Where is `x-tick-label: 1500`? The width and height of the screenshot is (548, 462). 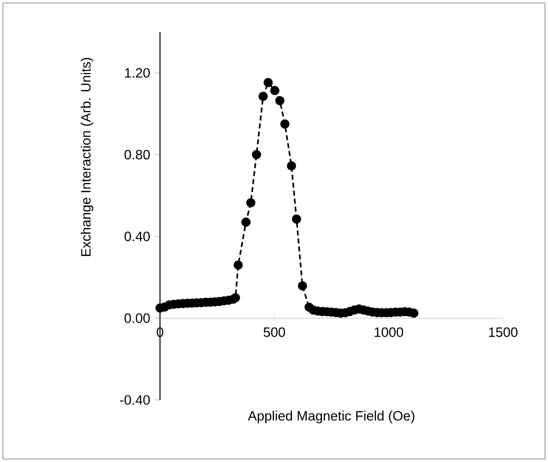 x-tick-label: 1500 is located at coordinates (503, 332).